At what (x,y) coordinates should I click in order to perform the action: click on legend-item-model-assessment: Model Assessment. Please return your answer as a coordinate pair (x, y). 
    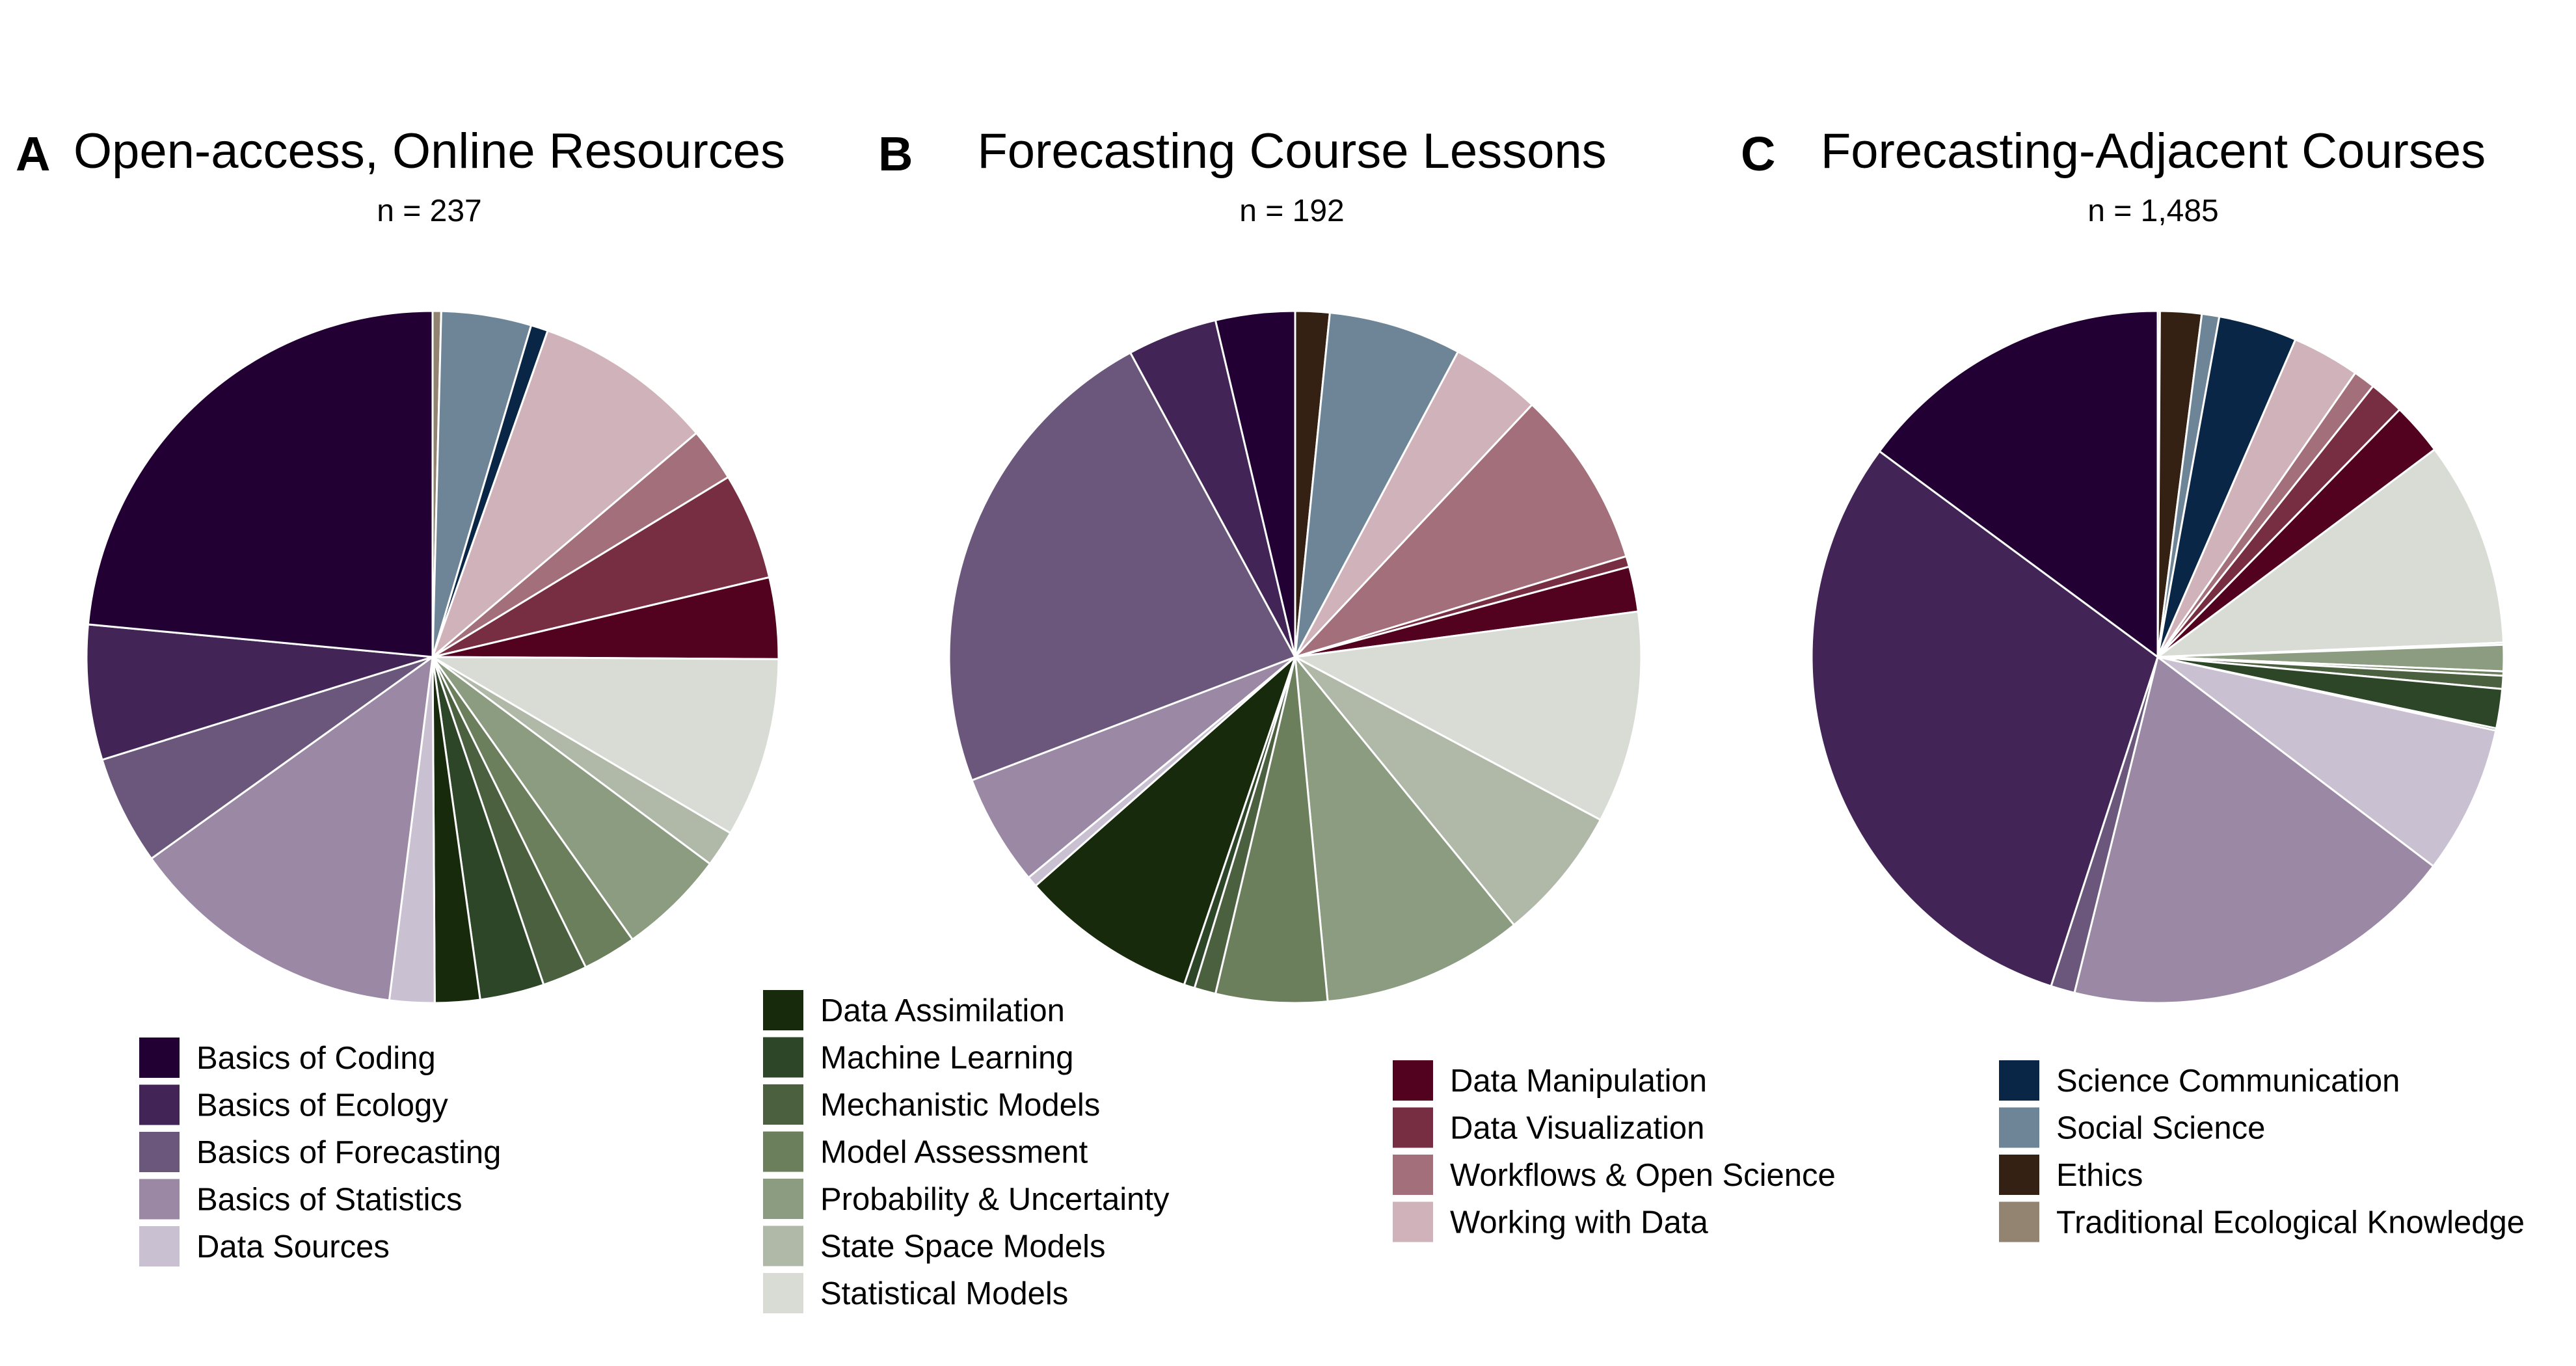
    Looking at the image, I should click on (926, 1151).